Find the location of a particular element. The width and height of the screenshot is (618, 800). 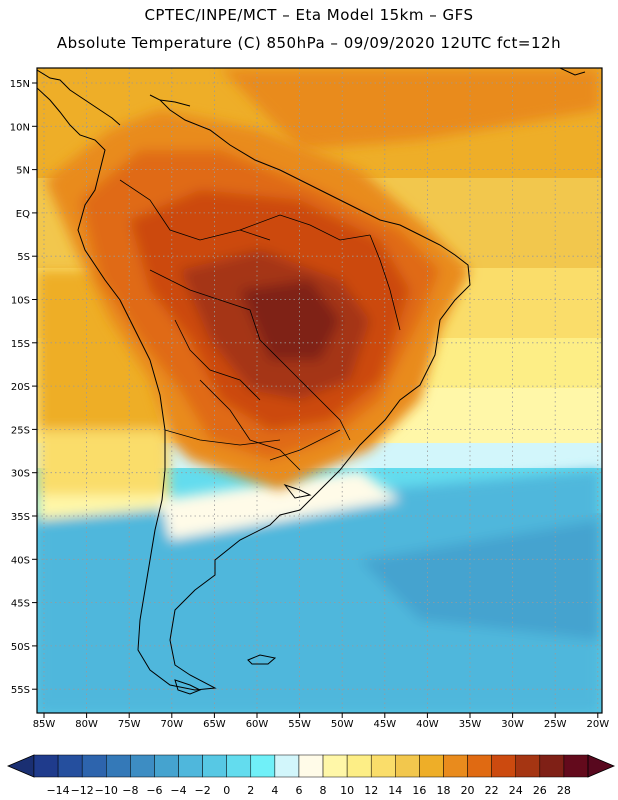

colorbar-label: −4 is located at coordinates (178, 790).